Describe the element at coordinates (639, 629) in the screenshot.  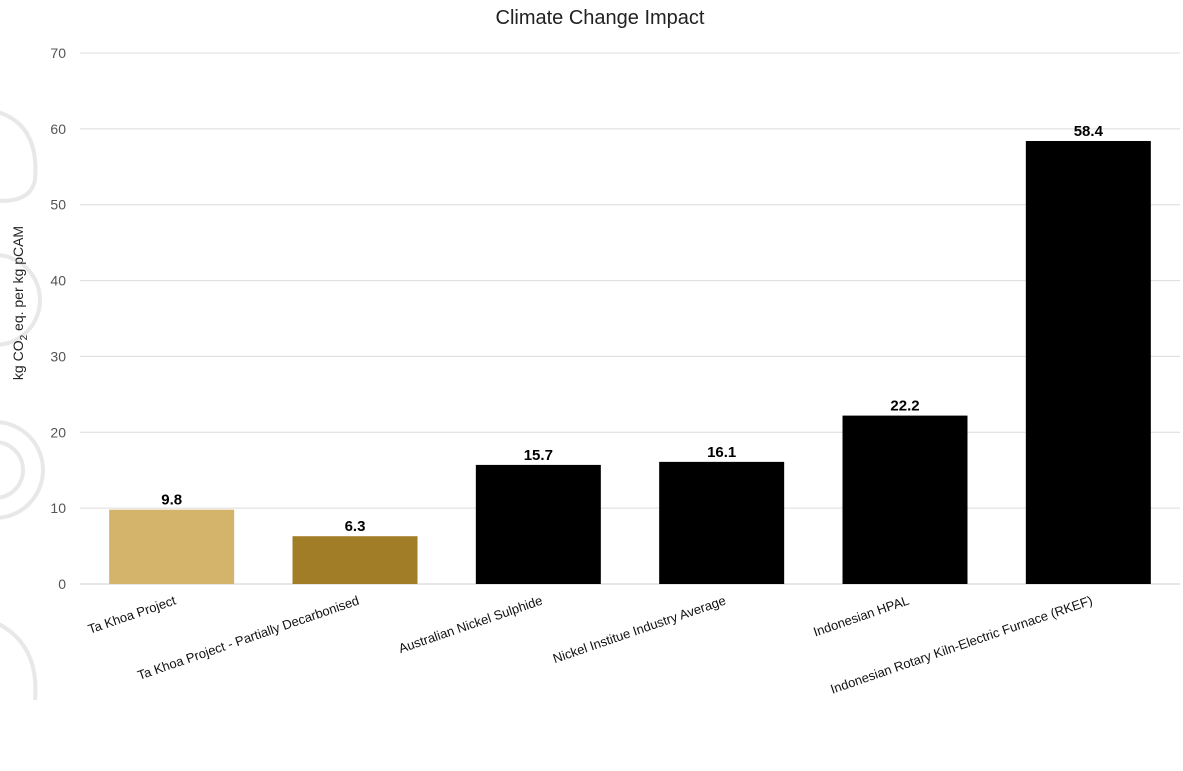
I see `category-label-3: Nickel Institue Industry Average` at that location.